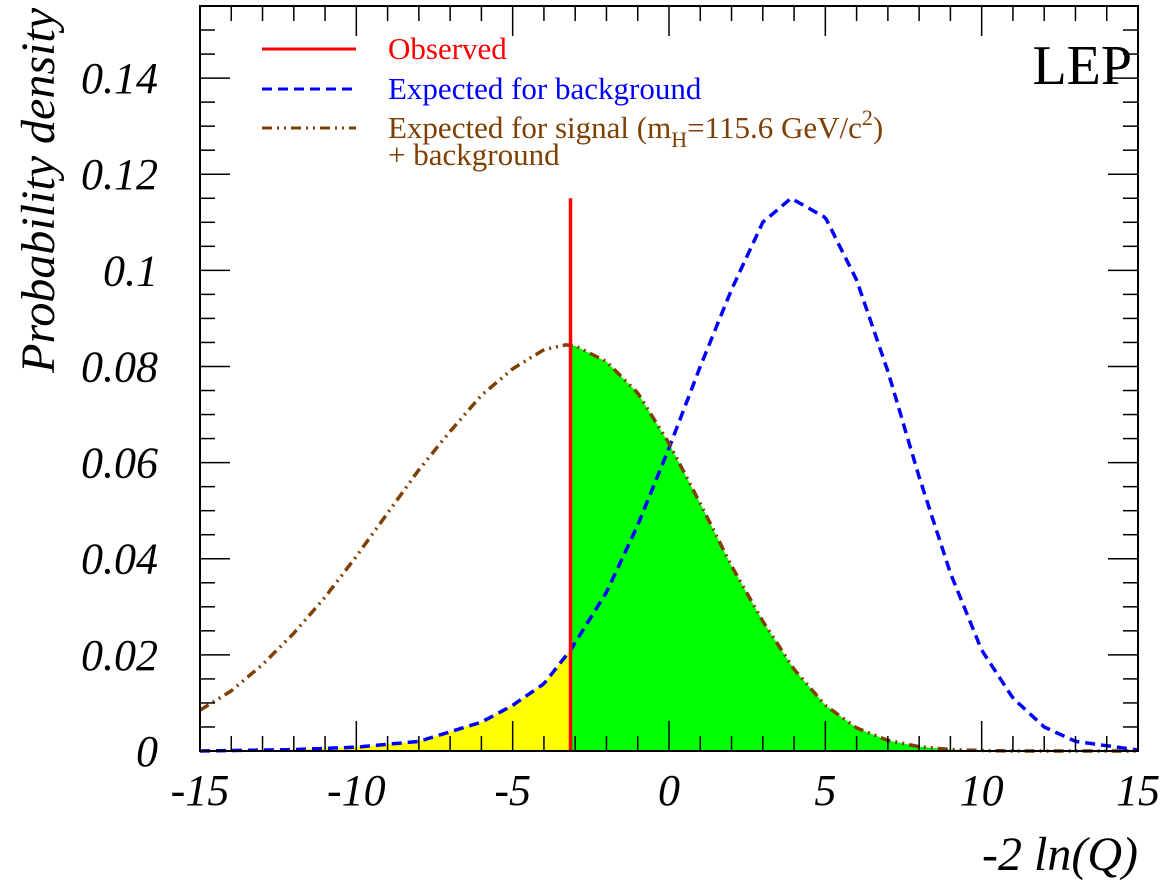 This screenshot has width=1174, height=890. What do you see at coordinates (119, 559) in the screenshot?
I see `y-tick-label: 0.04` at bounding box center [119, 559].